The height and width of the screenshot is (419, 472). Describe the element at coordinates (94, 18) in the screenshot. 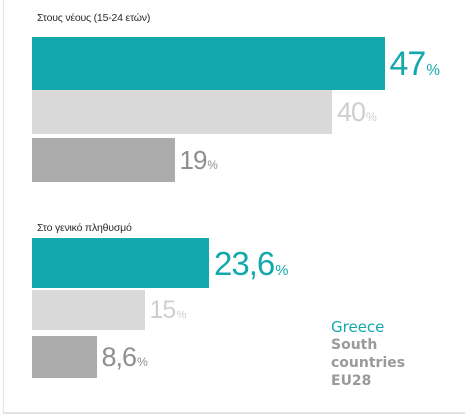

I see `group-title-youth: Στους νέους (15-24 ετών)` at that location.